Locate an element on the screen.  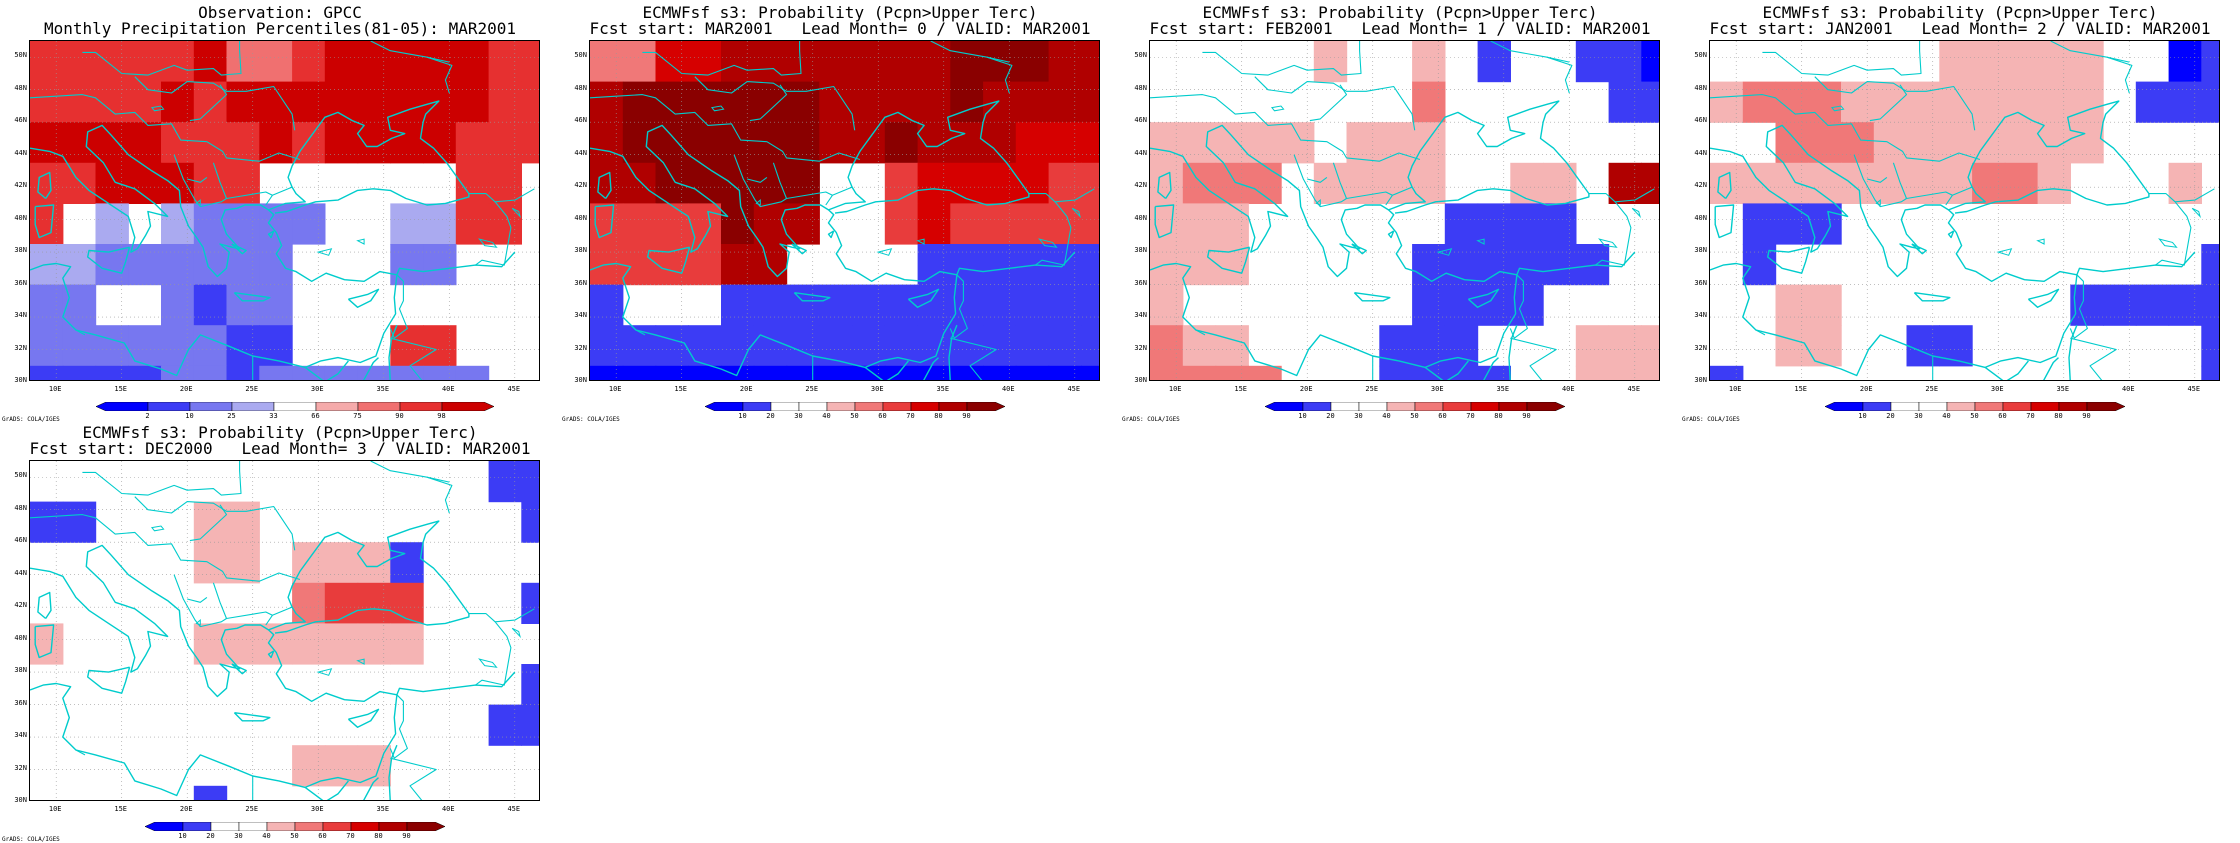
colorbar is located at coordinates (854, 406).